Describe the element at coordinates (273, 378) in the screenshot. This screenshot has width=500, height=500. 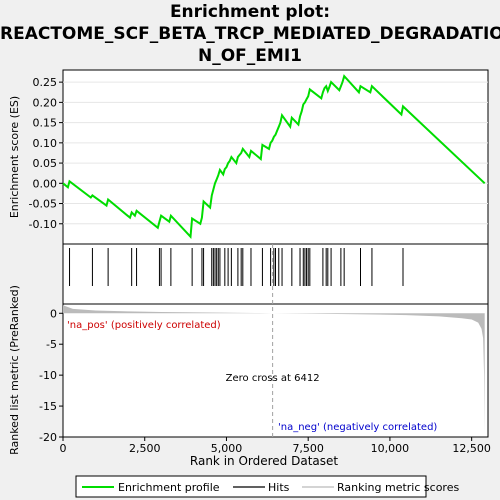
I see `zero-cross-label: Zero cross at 6412` at that location.